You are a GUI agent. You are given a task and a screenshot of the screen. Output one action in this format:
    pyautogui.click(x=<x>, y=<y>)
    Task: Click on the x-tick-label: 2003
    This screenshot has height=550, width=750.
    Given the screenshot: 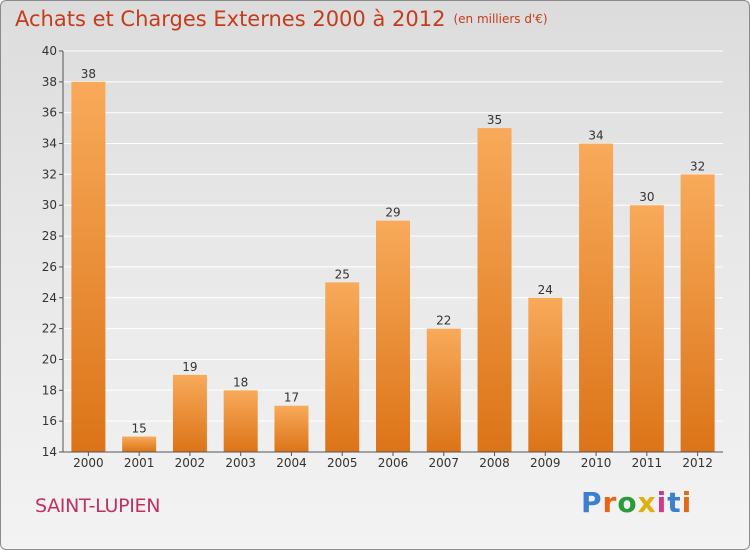 What is the action you would take?
    pyautogui.click(x=240, y=463)
    